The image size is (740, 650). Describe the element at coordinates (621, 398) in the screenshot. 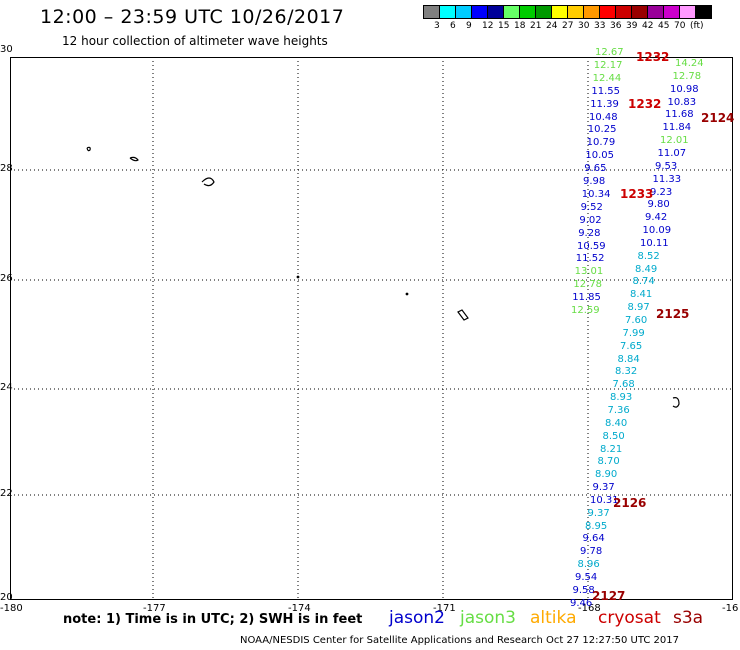

I see `track2-value: 8.93` at that location.